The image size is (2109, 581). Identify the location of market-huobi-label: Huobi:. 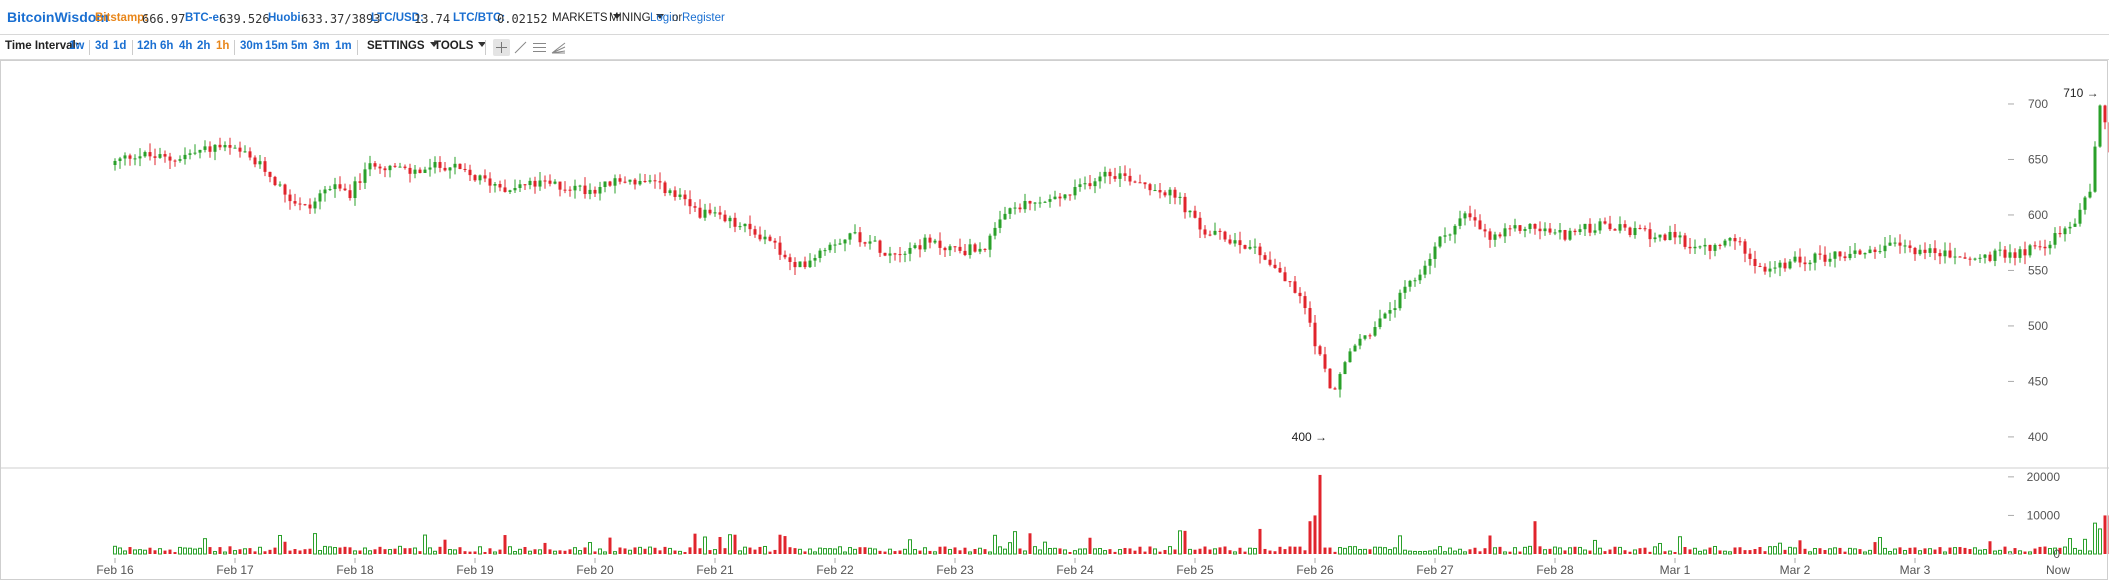
(286, 18).